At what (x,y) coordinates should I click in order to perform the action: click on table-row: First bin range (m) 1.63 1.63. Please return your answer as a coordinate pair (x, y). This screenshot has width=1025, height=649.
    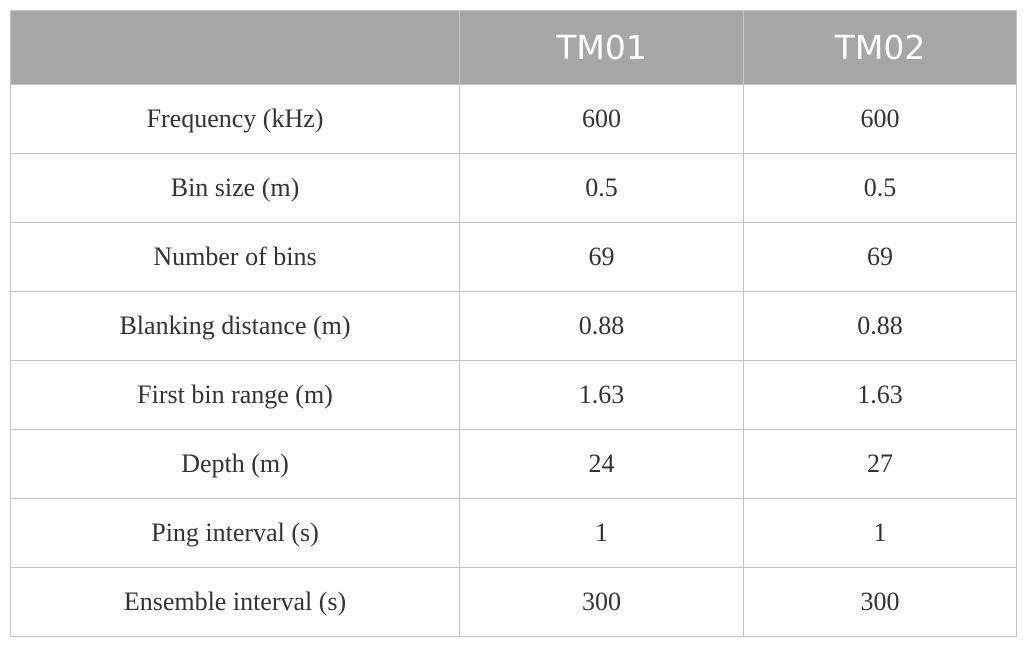
    Looking at the image, I should click on (513, 395).